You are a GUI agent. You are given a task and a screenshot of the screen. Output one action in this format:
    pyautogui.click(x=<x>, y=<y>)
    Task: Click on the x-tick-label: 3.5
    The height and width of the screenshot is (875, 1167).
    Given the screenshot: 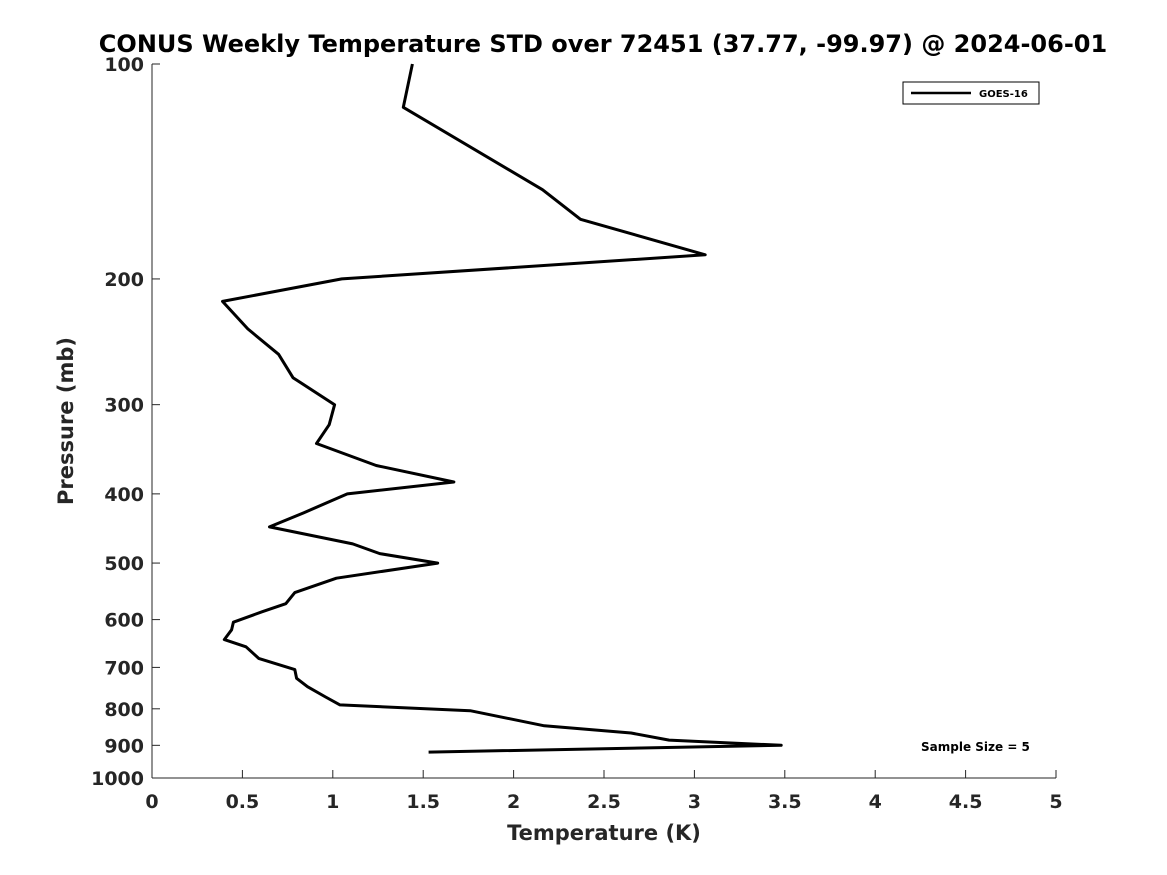 What is the action you would take?
    pyautogui.click(x=785, y=802)
    